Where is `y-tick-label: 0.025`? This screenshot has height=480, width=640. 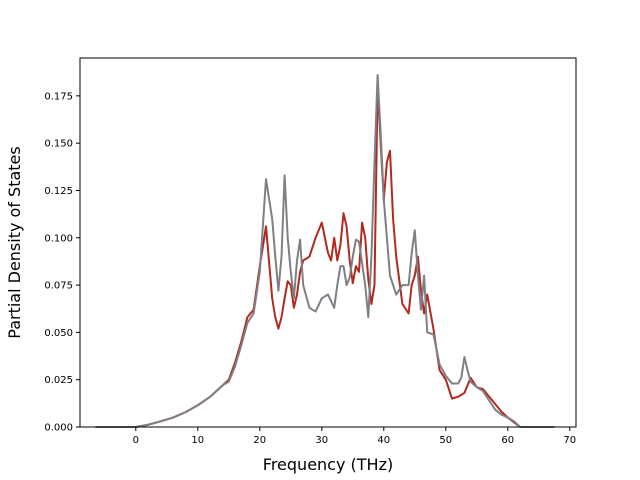 y-tick-label: 0.025 is located at coordinates (58, 380).